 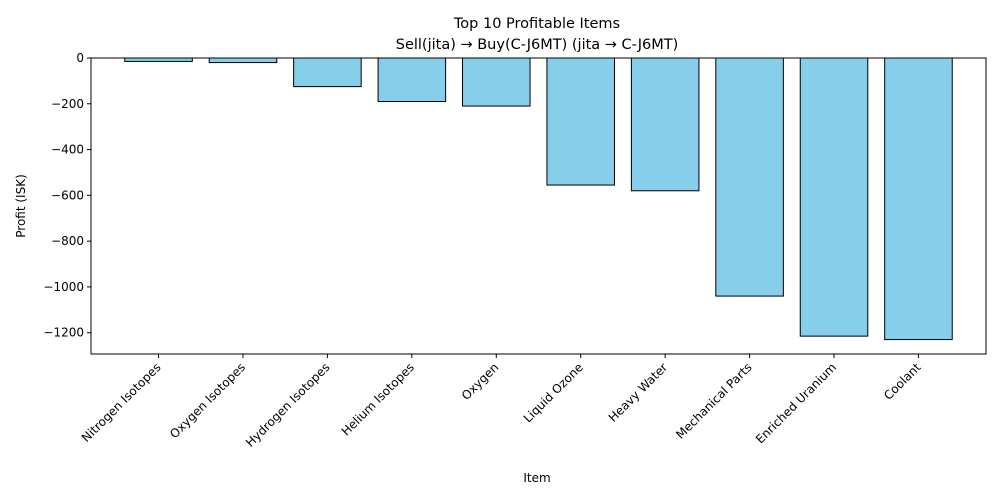 I want to click on x-tick-label: Mechanical Parts, so click(x=714, y=401).